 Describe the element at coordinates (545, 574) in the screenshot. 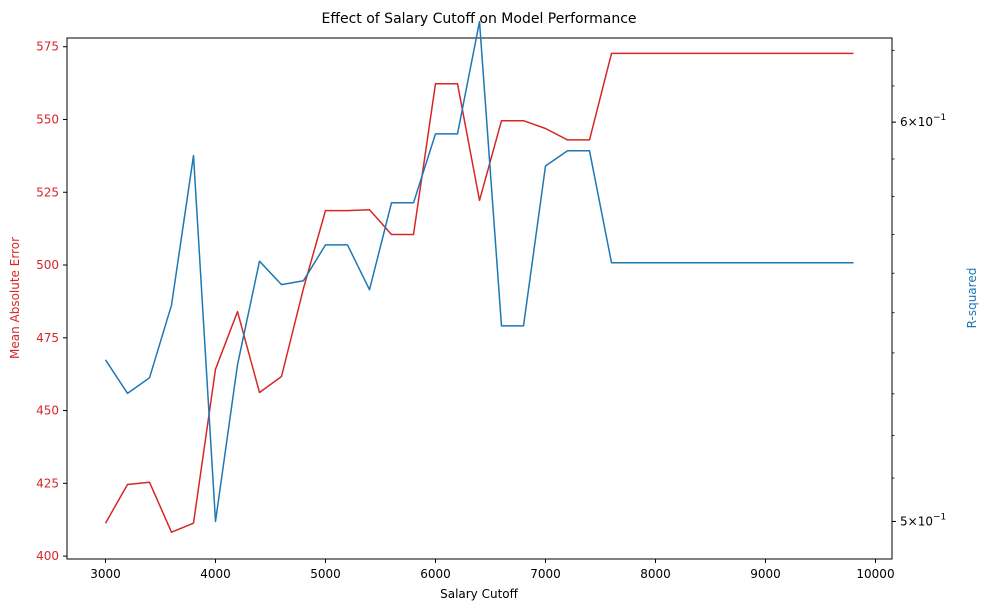

I see `x-tick-label: 7000` at that location.